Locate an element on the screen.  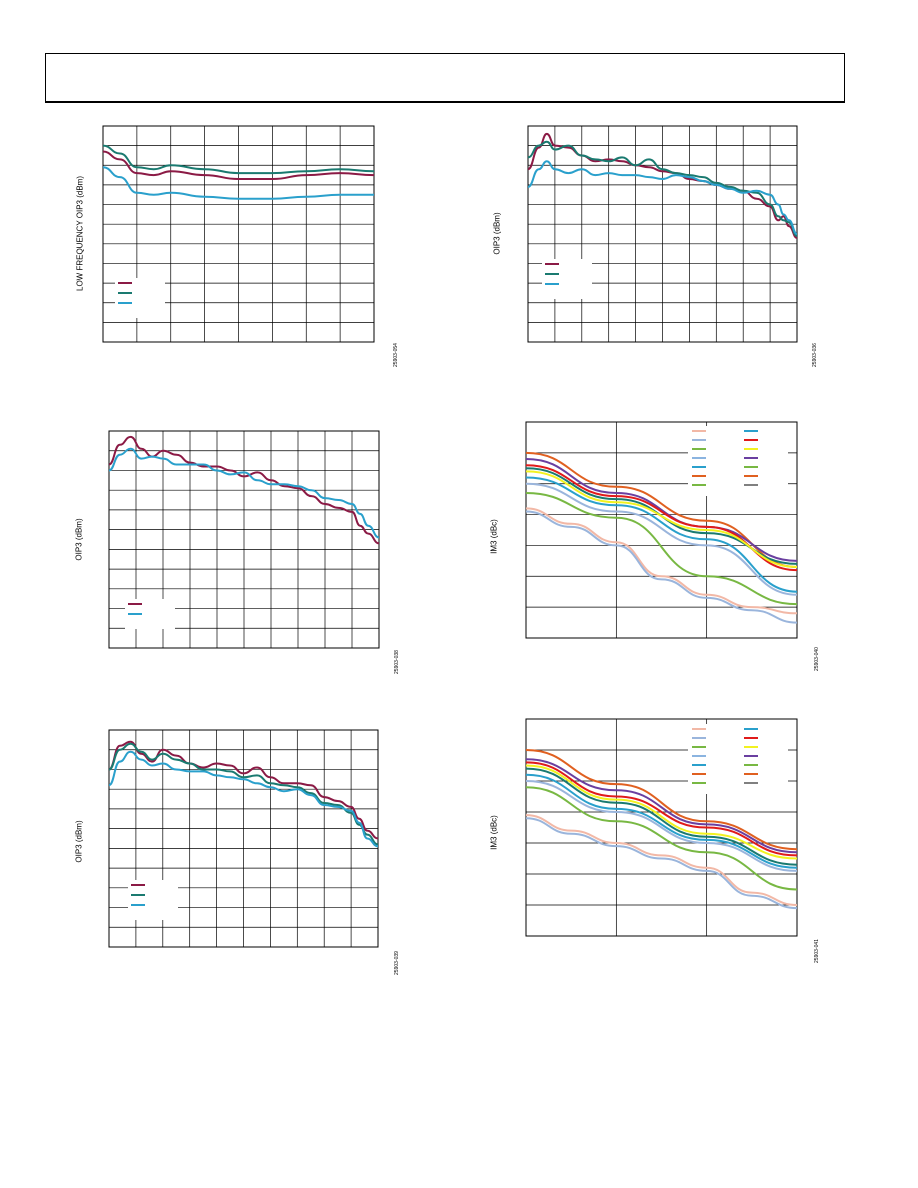
chart-4-frame is located at coordinates (661, 530).